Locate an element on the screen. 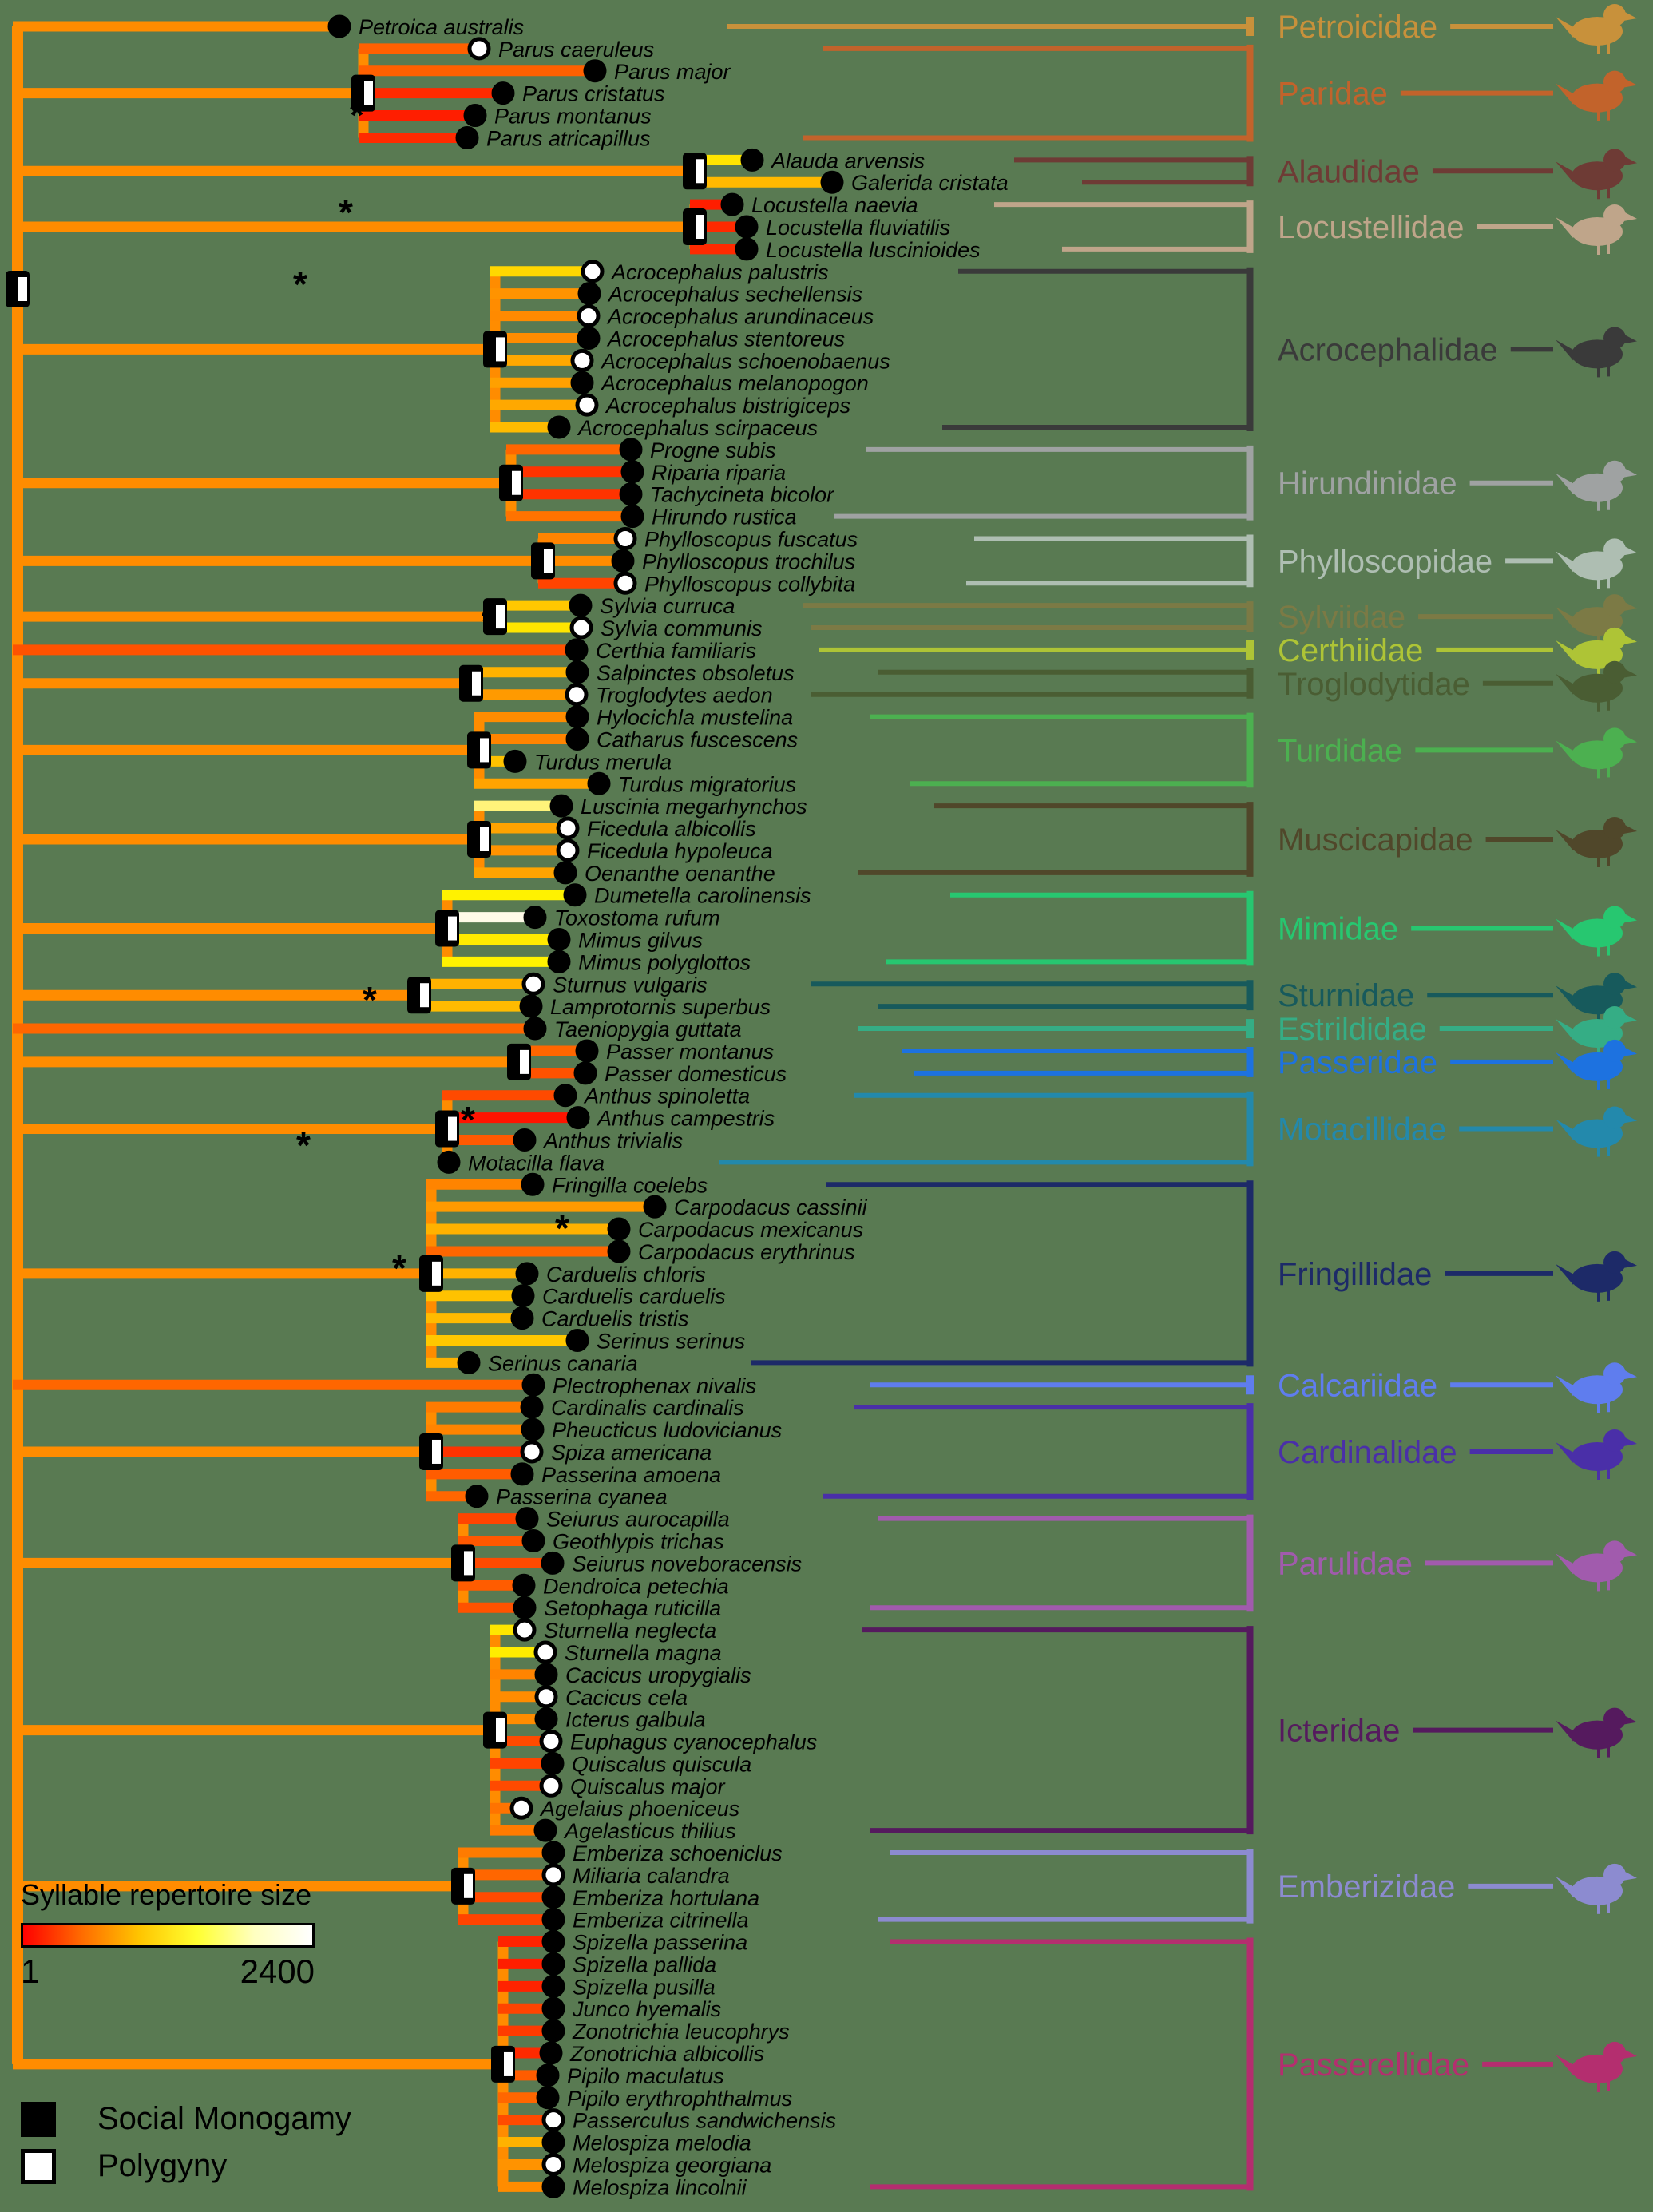 This screenshot has width=1653, height=2212. species-label: Euphagus cyanocephalus is located at coordinates (694, 1742).